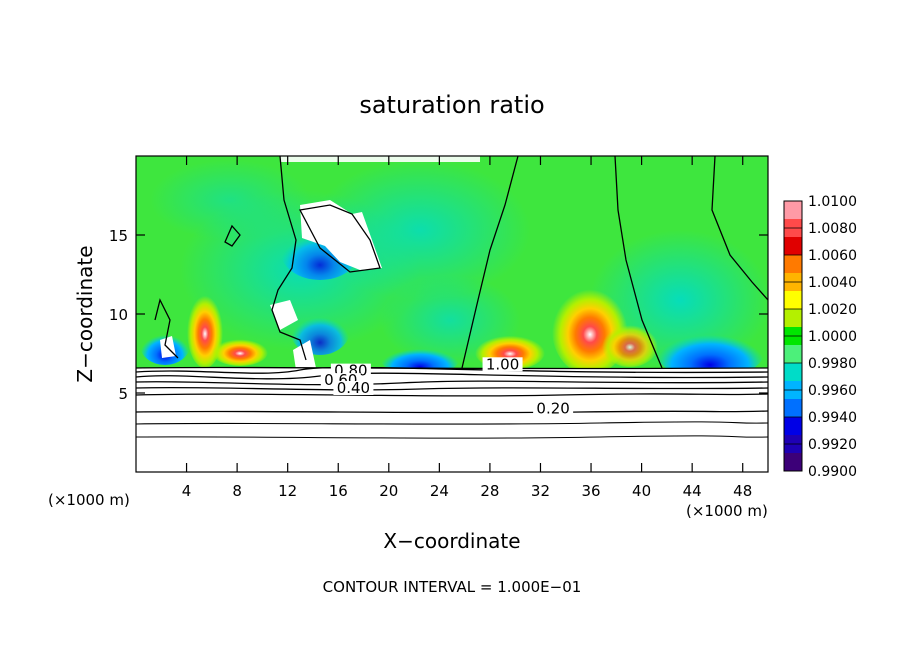  Describe the element at coordinates (832, 418) in the screenshot. I see `colorbar-label: 0.9940` at that location.